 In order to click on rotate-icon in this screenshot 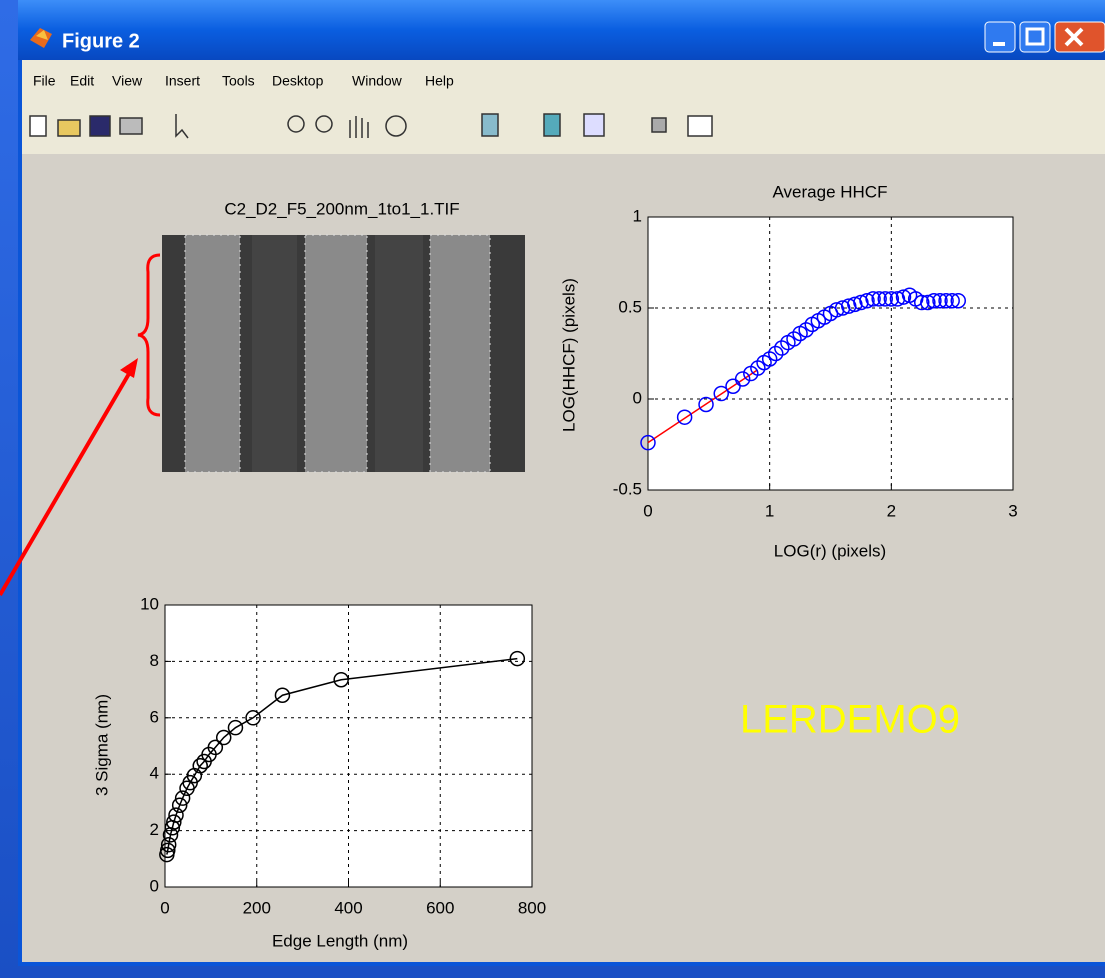, I will do `click(396, 126)`.